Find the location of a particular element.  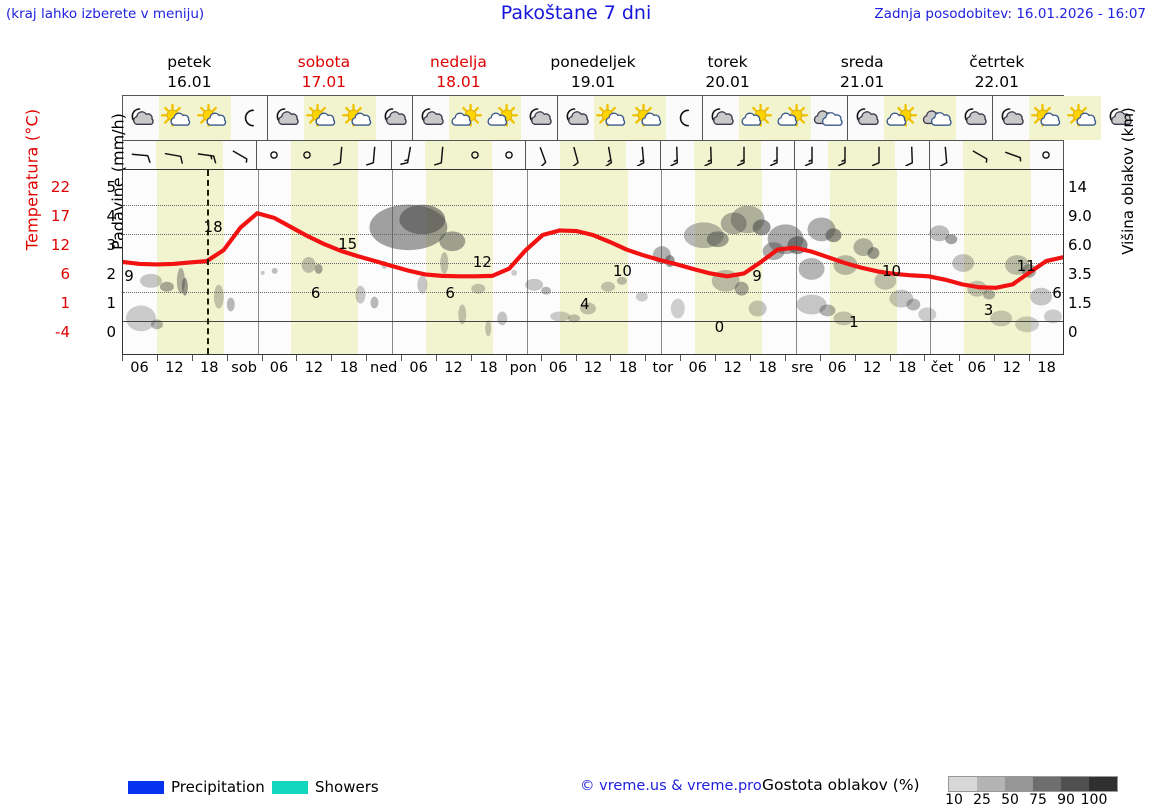

legend-showers: Showers is located at coordinates (325, 787).